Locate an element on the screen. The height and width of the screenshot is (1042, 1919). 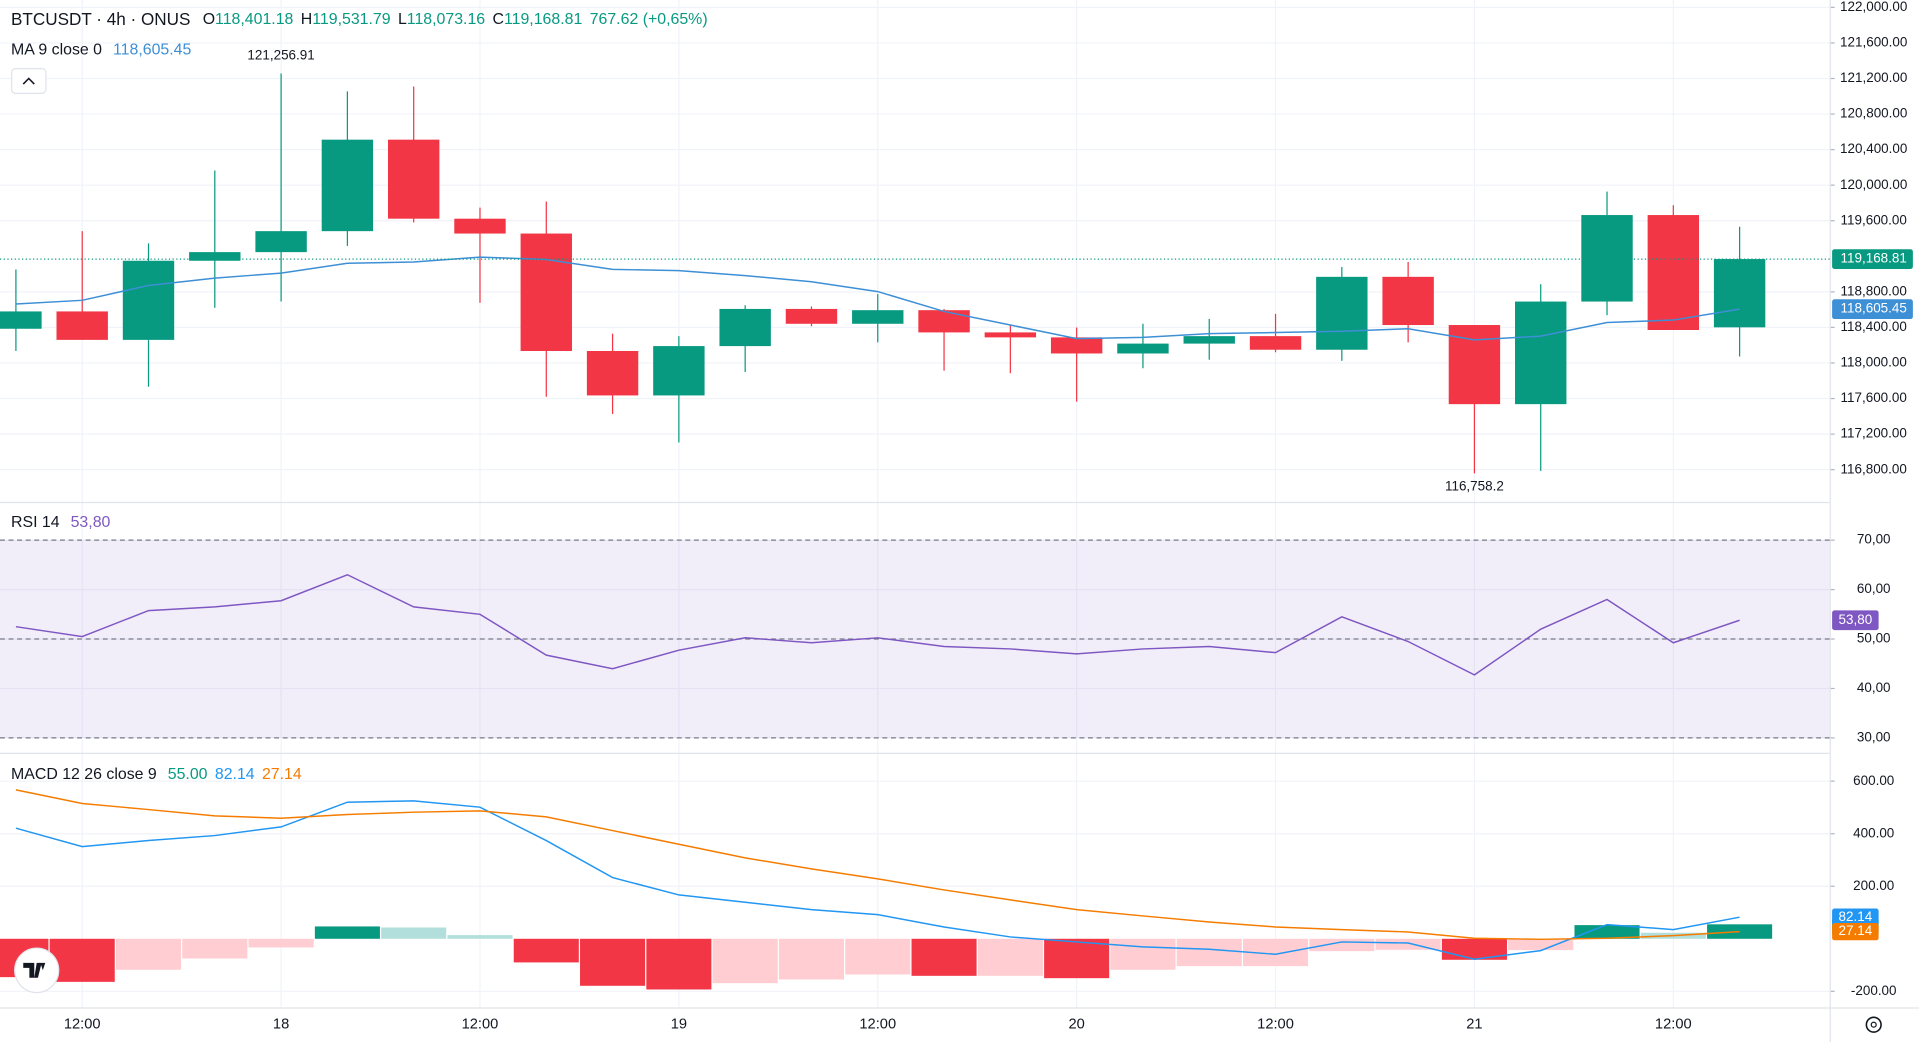
y-tick-label: 118,400.00 is located at coordinates (1874, 326).